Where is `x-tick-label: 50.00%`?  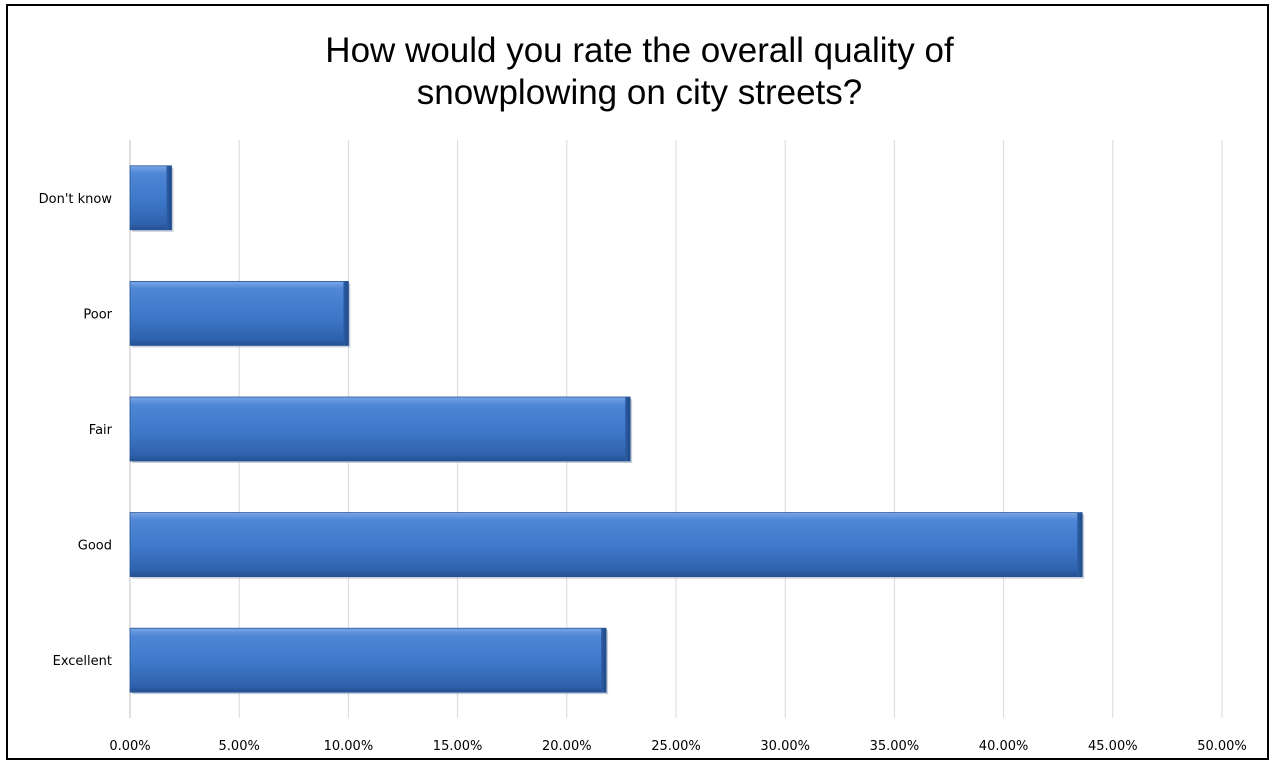 x-tick-label: 50.00% is located at coordinates (1222, 746).